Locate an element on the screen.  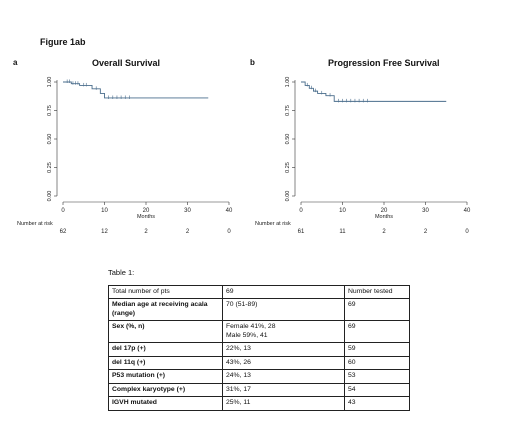
table-row: del 11q (+) 43%, 26 60 is located at coordinates (259, 363).